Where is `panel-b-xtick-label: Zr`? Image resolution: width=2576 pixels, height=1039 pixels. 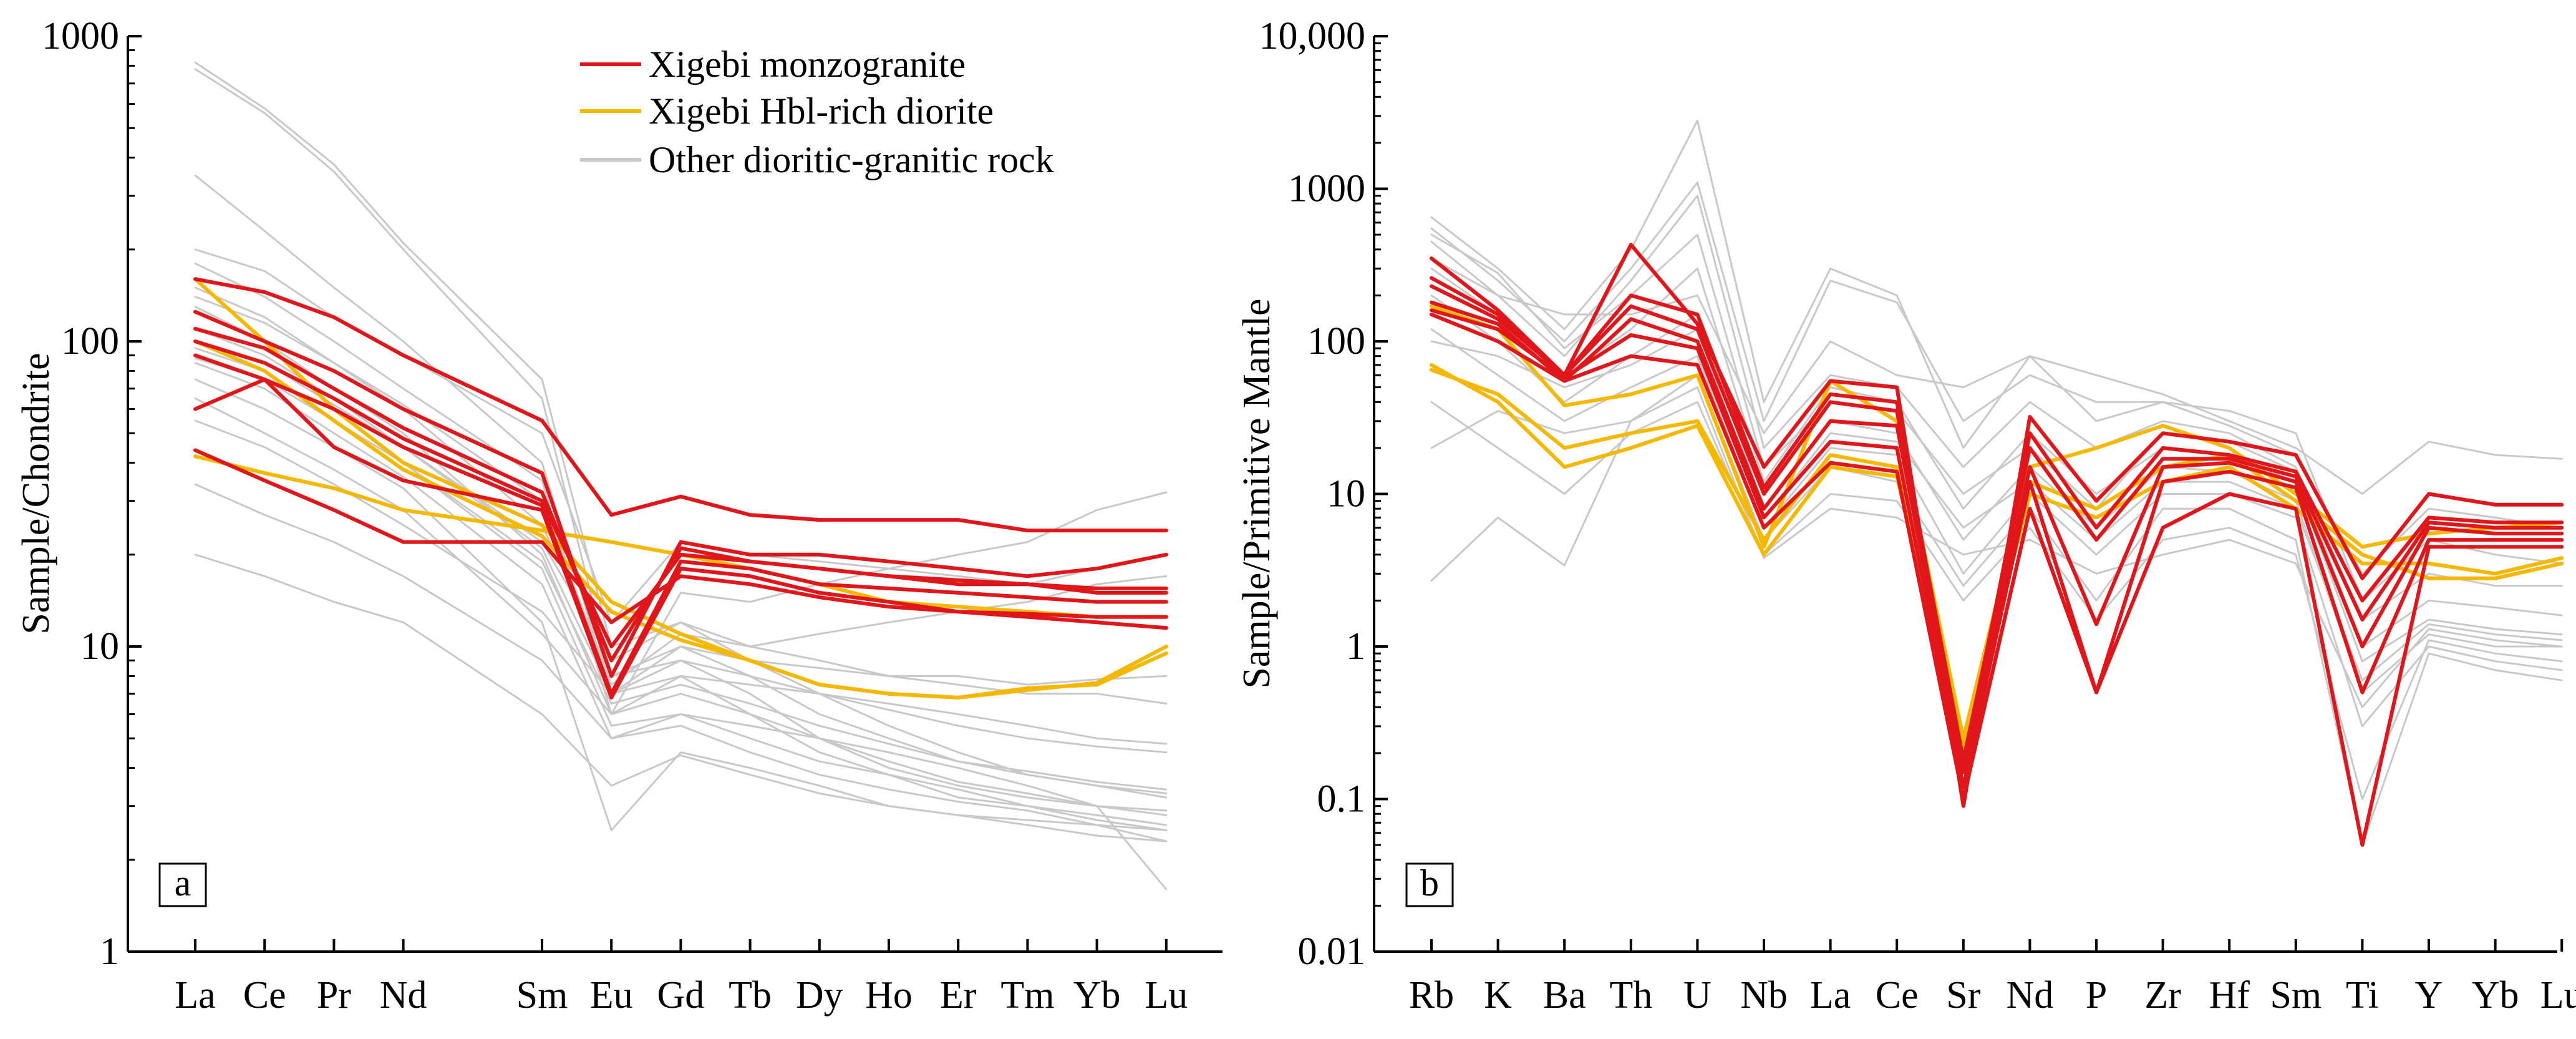 panel-b-xtick-label: Zr is located at coordinates (2162, 995).